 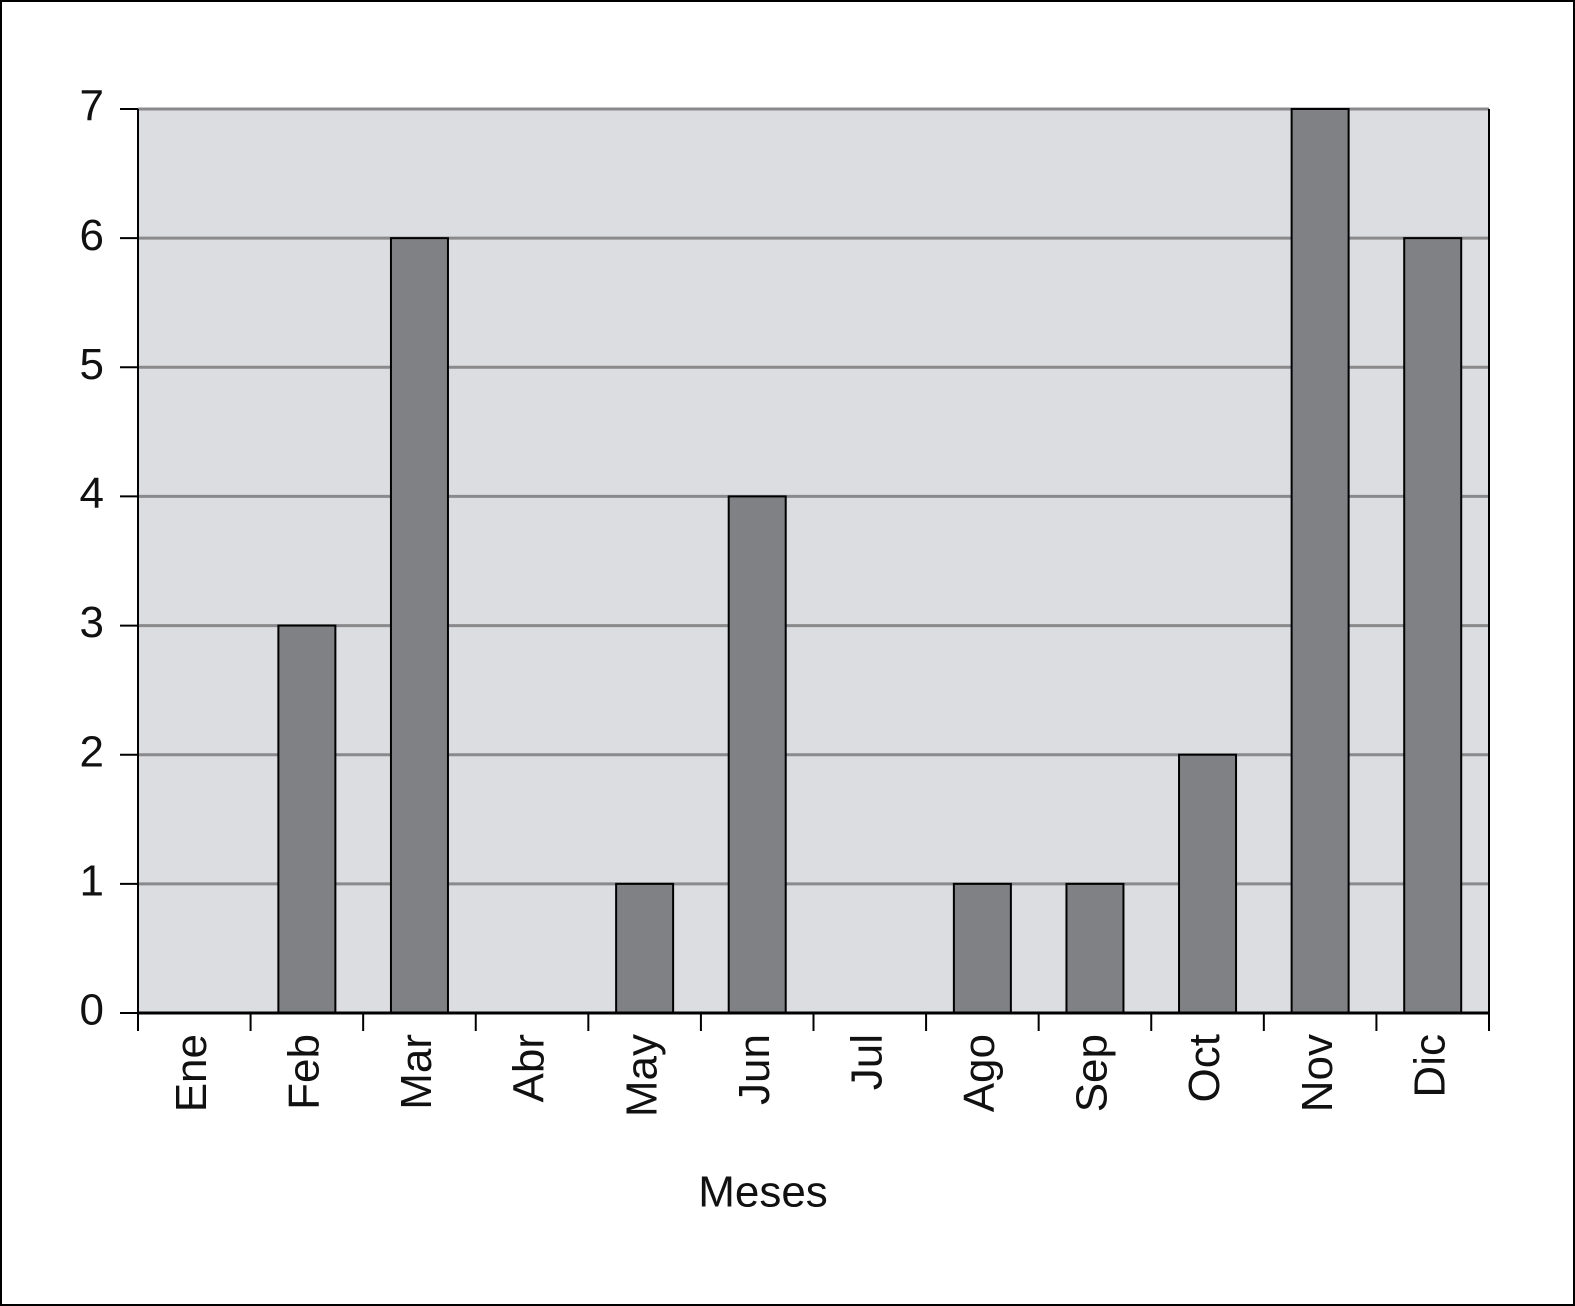 What do you see at coordinates (754, 1069) in the screenshot?
I see `x-tick-label: Jun` at bounding box center [754, 1069].